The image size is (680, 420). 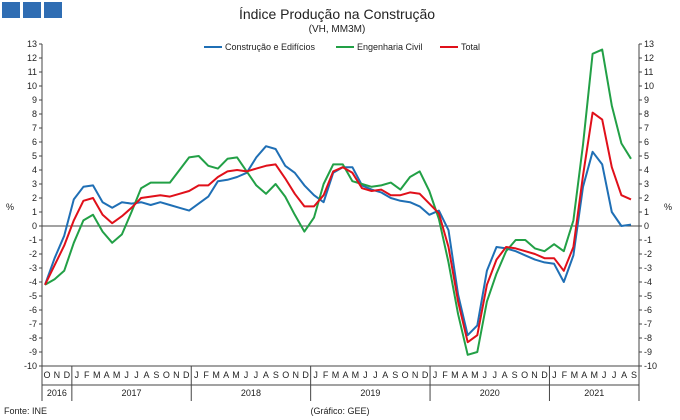 What do you see at coordinates (32, 44) in the screenshot?
I see `y-tick-label: 13` at bounding box center [32, 44].